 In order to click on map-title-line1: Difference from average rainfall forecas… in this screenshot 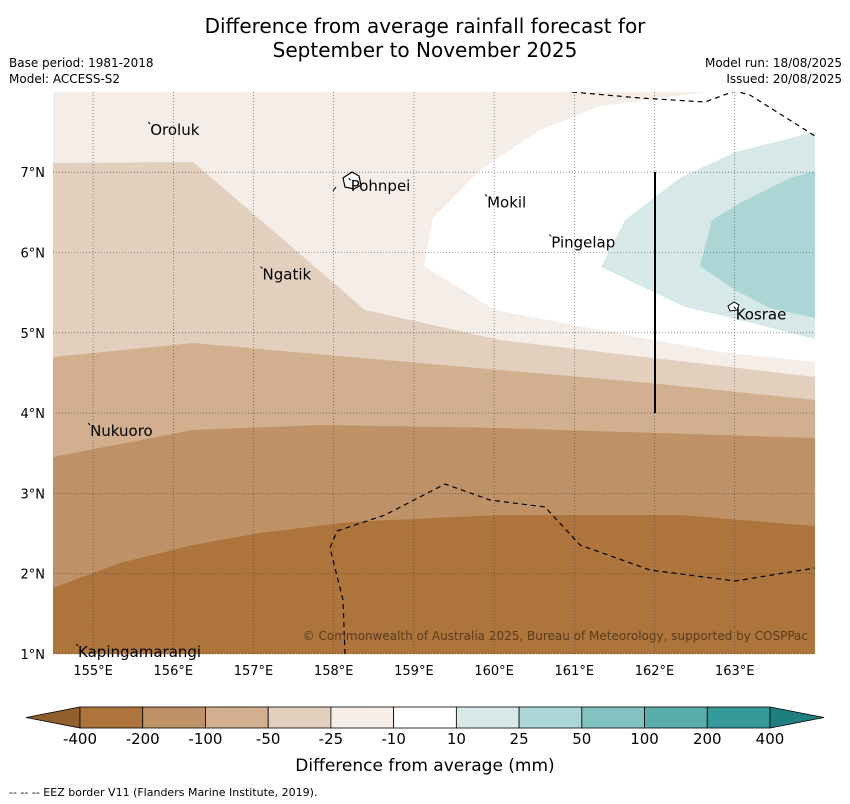, I will do `click(425, 26)`.